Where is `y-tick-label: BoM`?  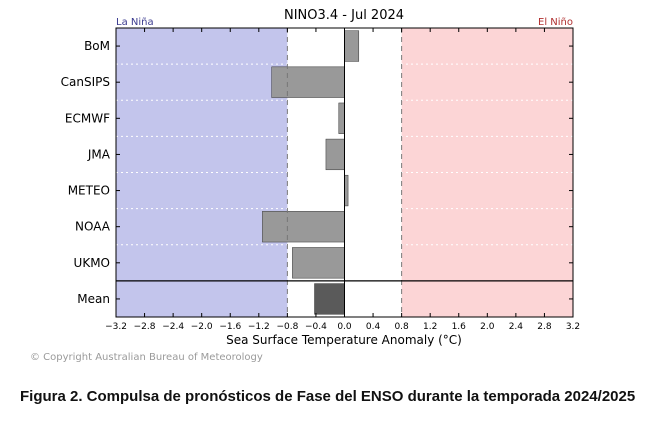 y-tick-label: BoM is located at coordinates (97, 46).